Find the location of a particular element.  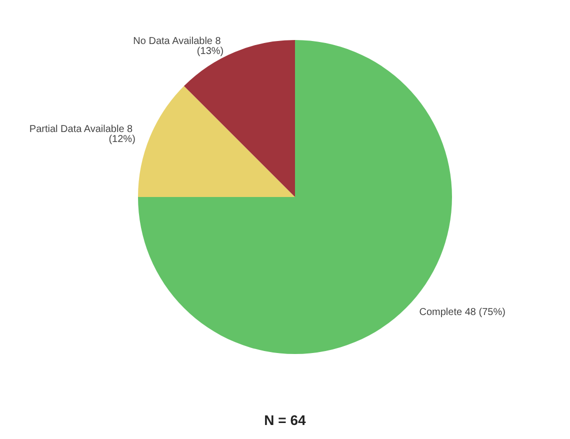

slice-label: No Data Available 8 (13%) is located at coordinates (178, 46).